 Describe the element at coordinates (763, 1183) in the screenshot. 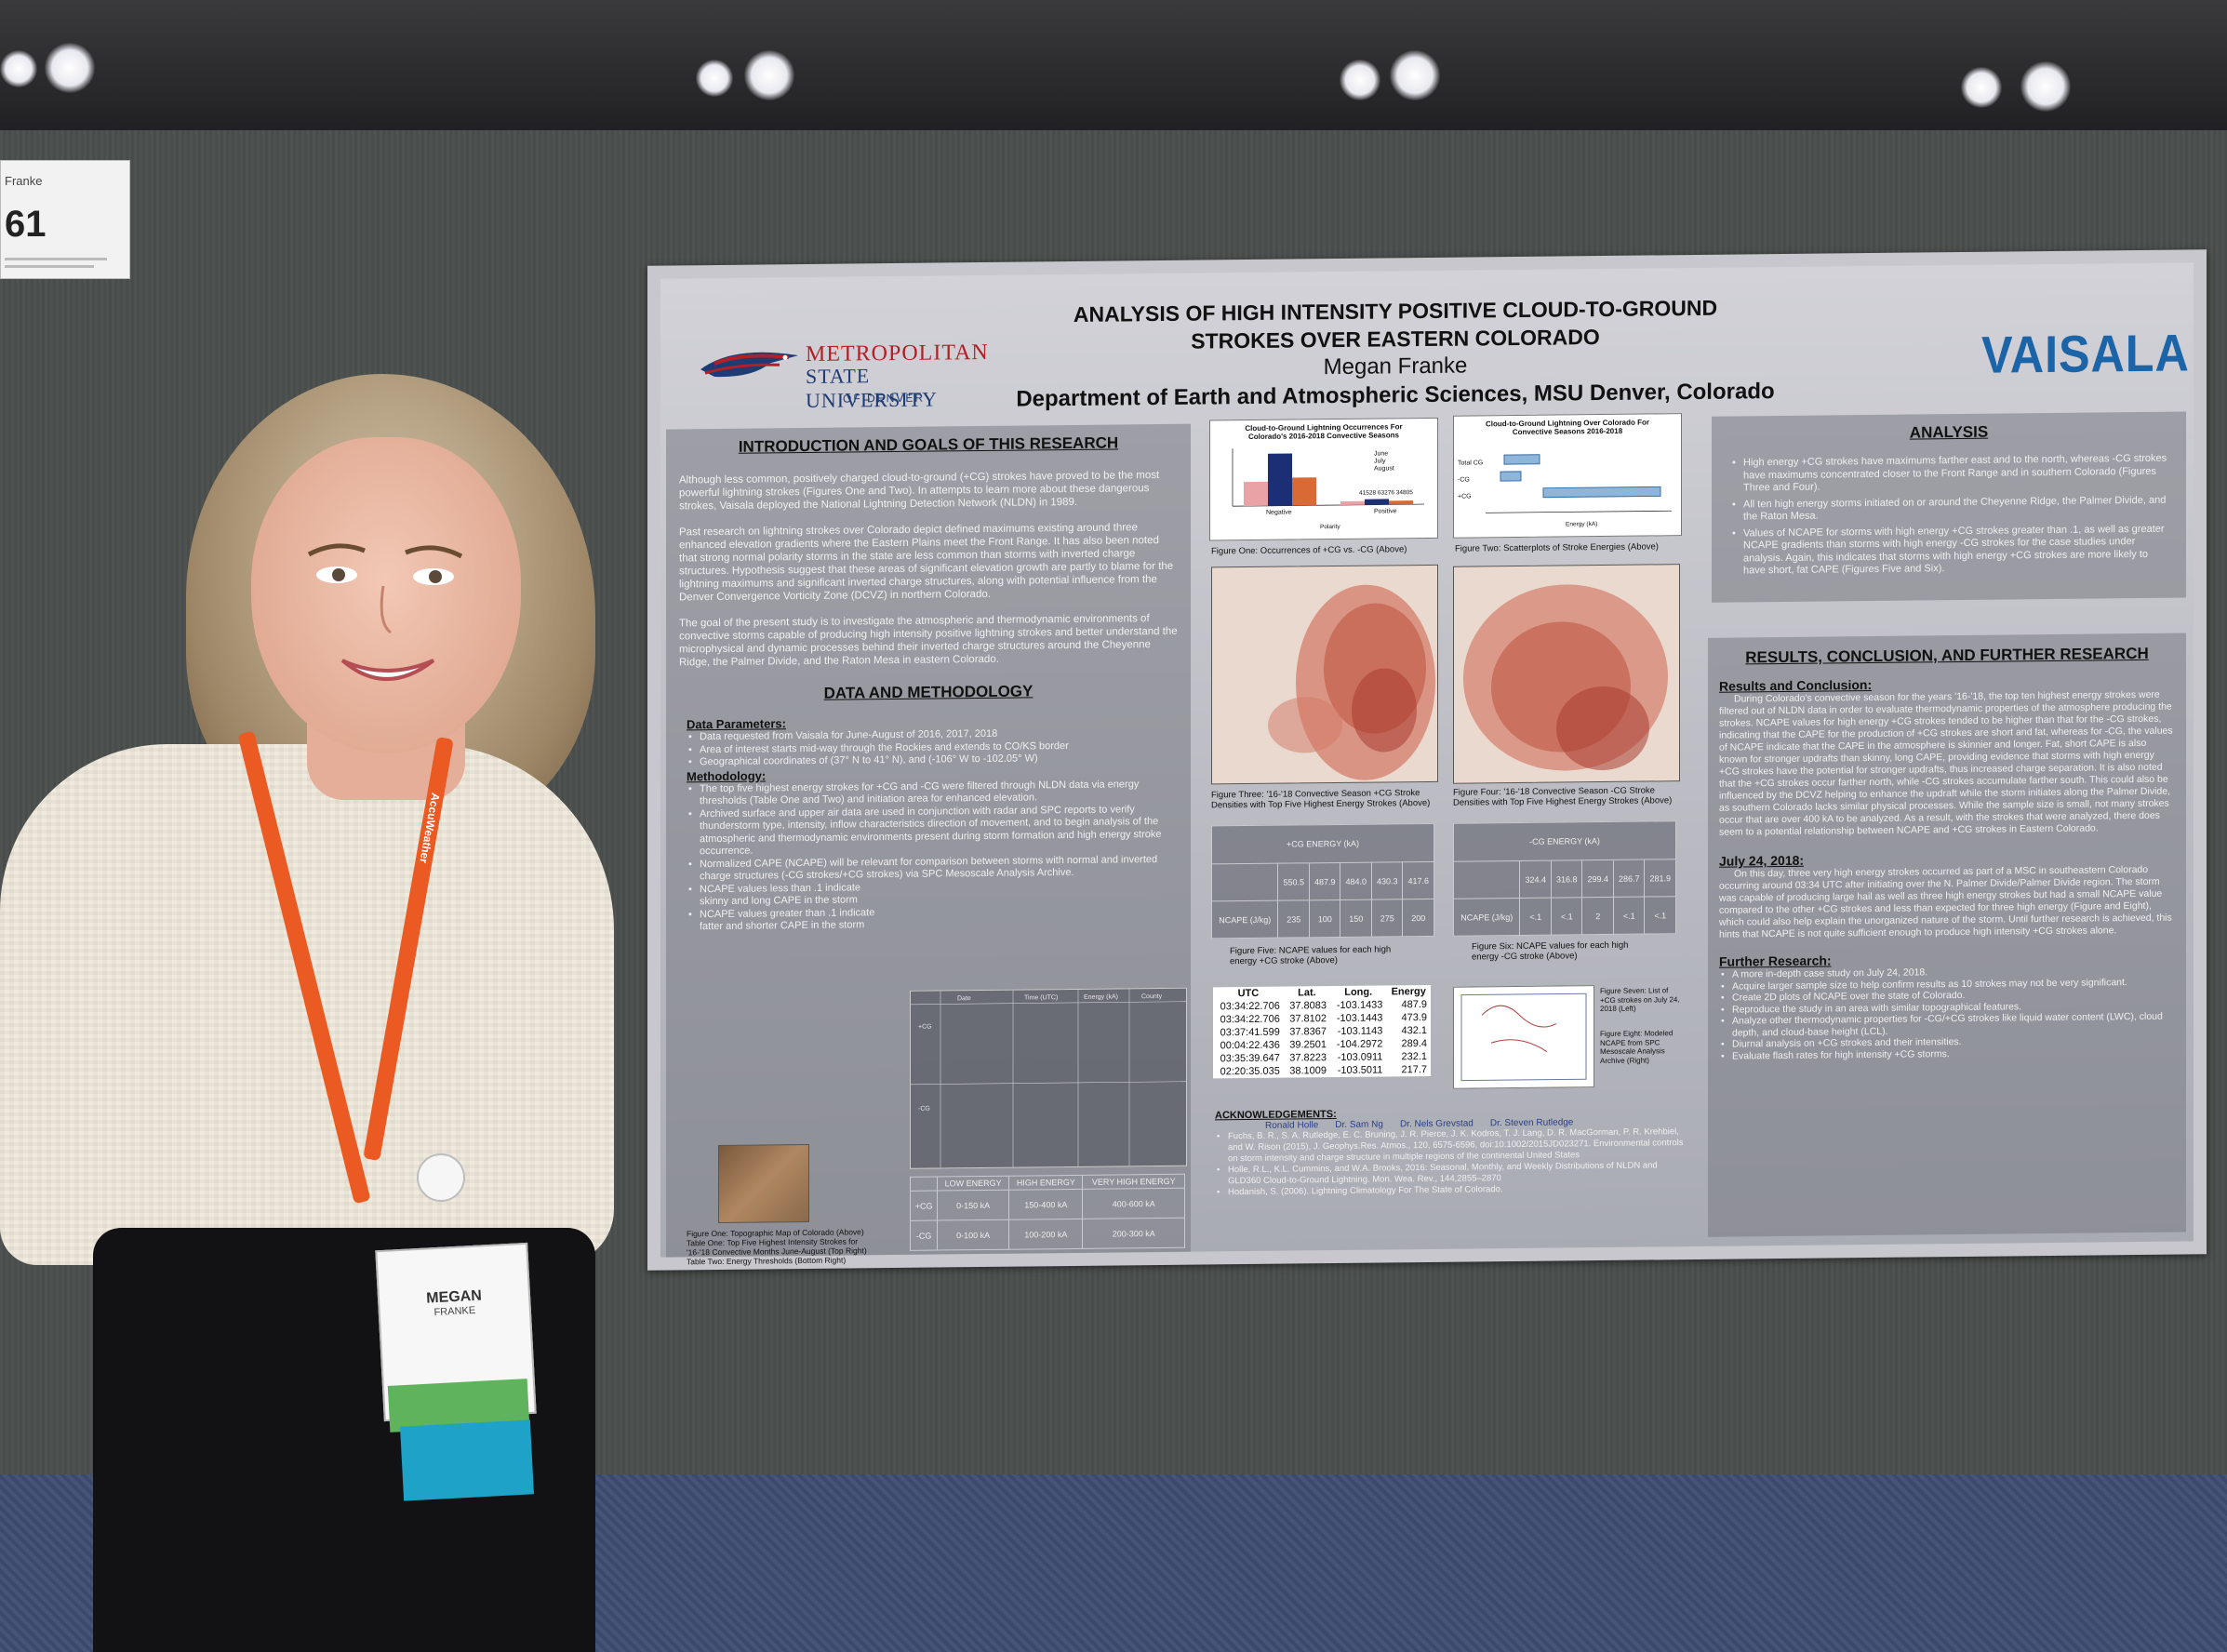

I see `topographic-map-figure` at that location.